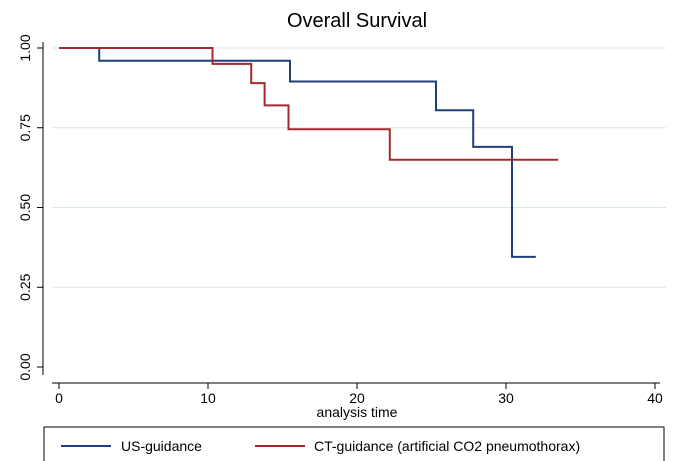 Image resolution: width=673 pixels, height=461 pixels. I want to click on x-tick-label-1: 10, so click(208, 398).